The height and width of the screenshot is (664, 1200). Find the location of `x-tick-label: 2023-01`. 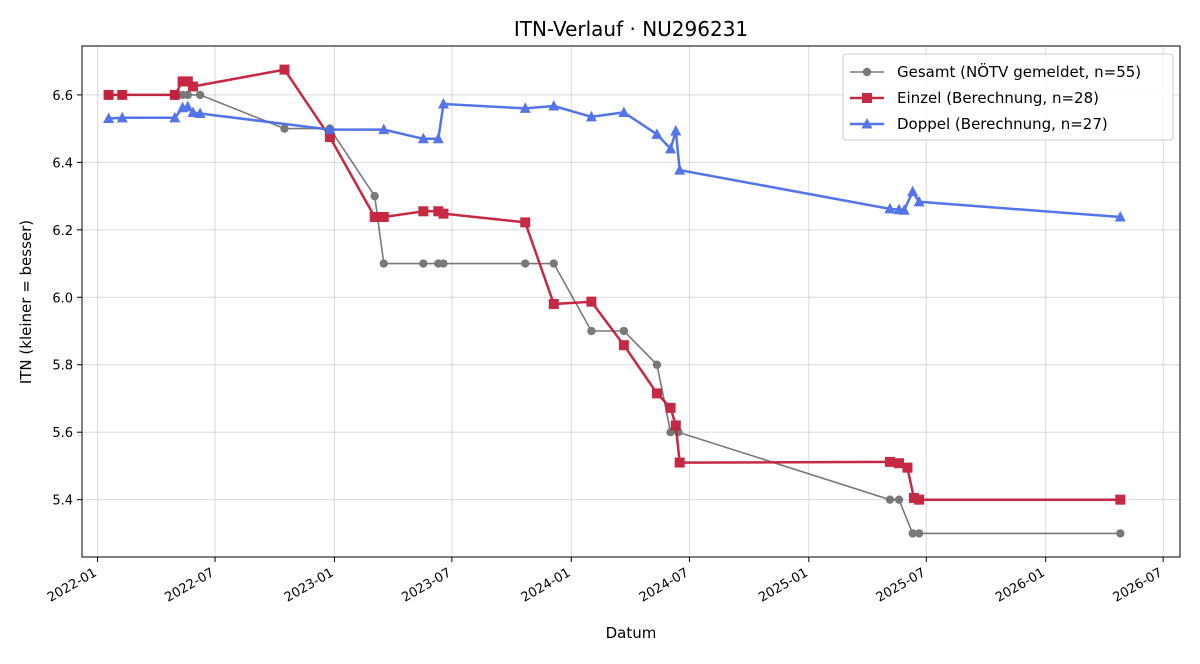

x-tick-label: 2023-01 is located at coordinates (309, 585).